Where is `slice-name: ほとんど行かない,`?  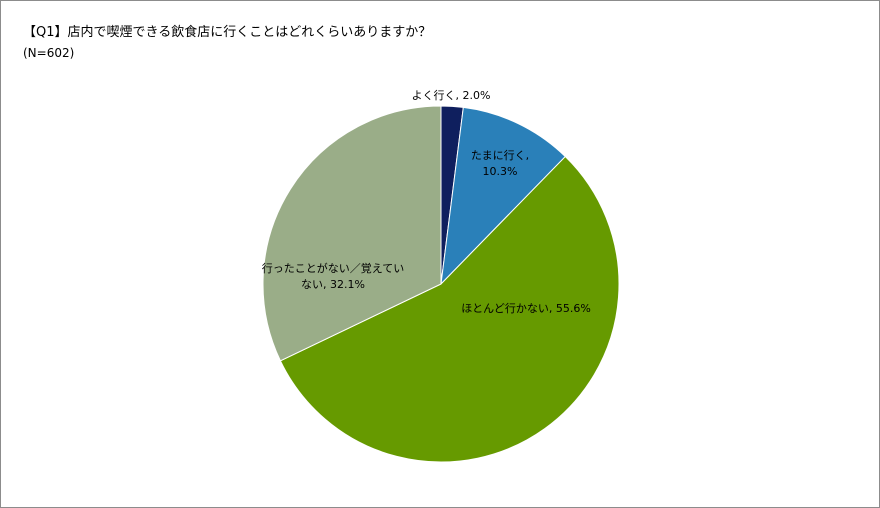
slice-name: ほとんど行かない, is located at coordinates (507, 308).